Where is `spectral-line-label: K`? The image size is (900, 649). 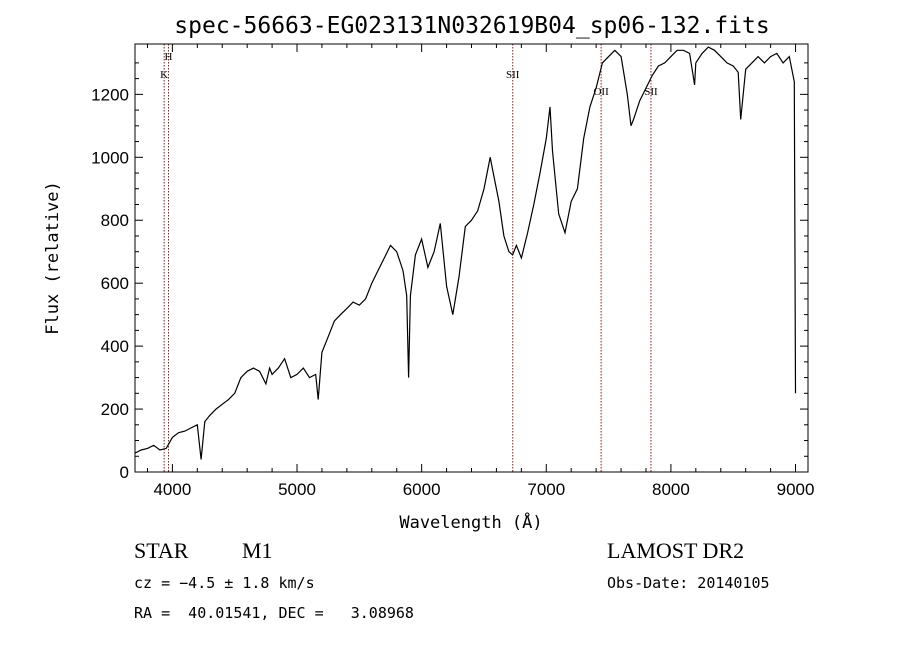 spectral-line-label: K is located at coordinates (164, 75).